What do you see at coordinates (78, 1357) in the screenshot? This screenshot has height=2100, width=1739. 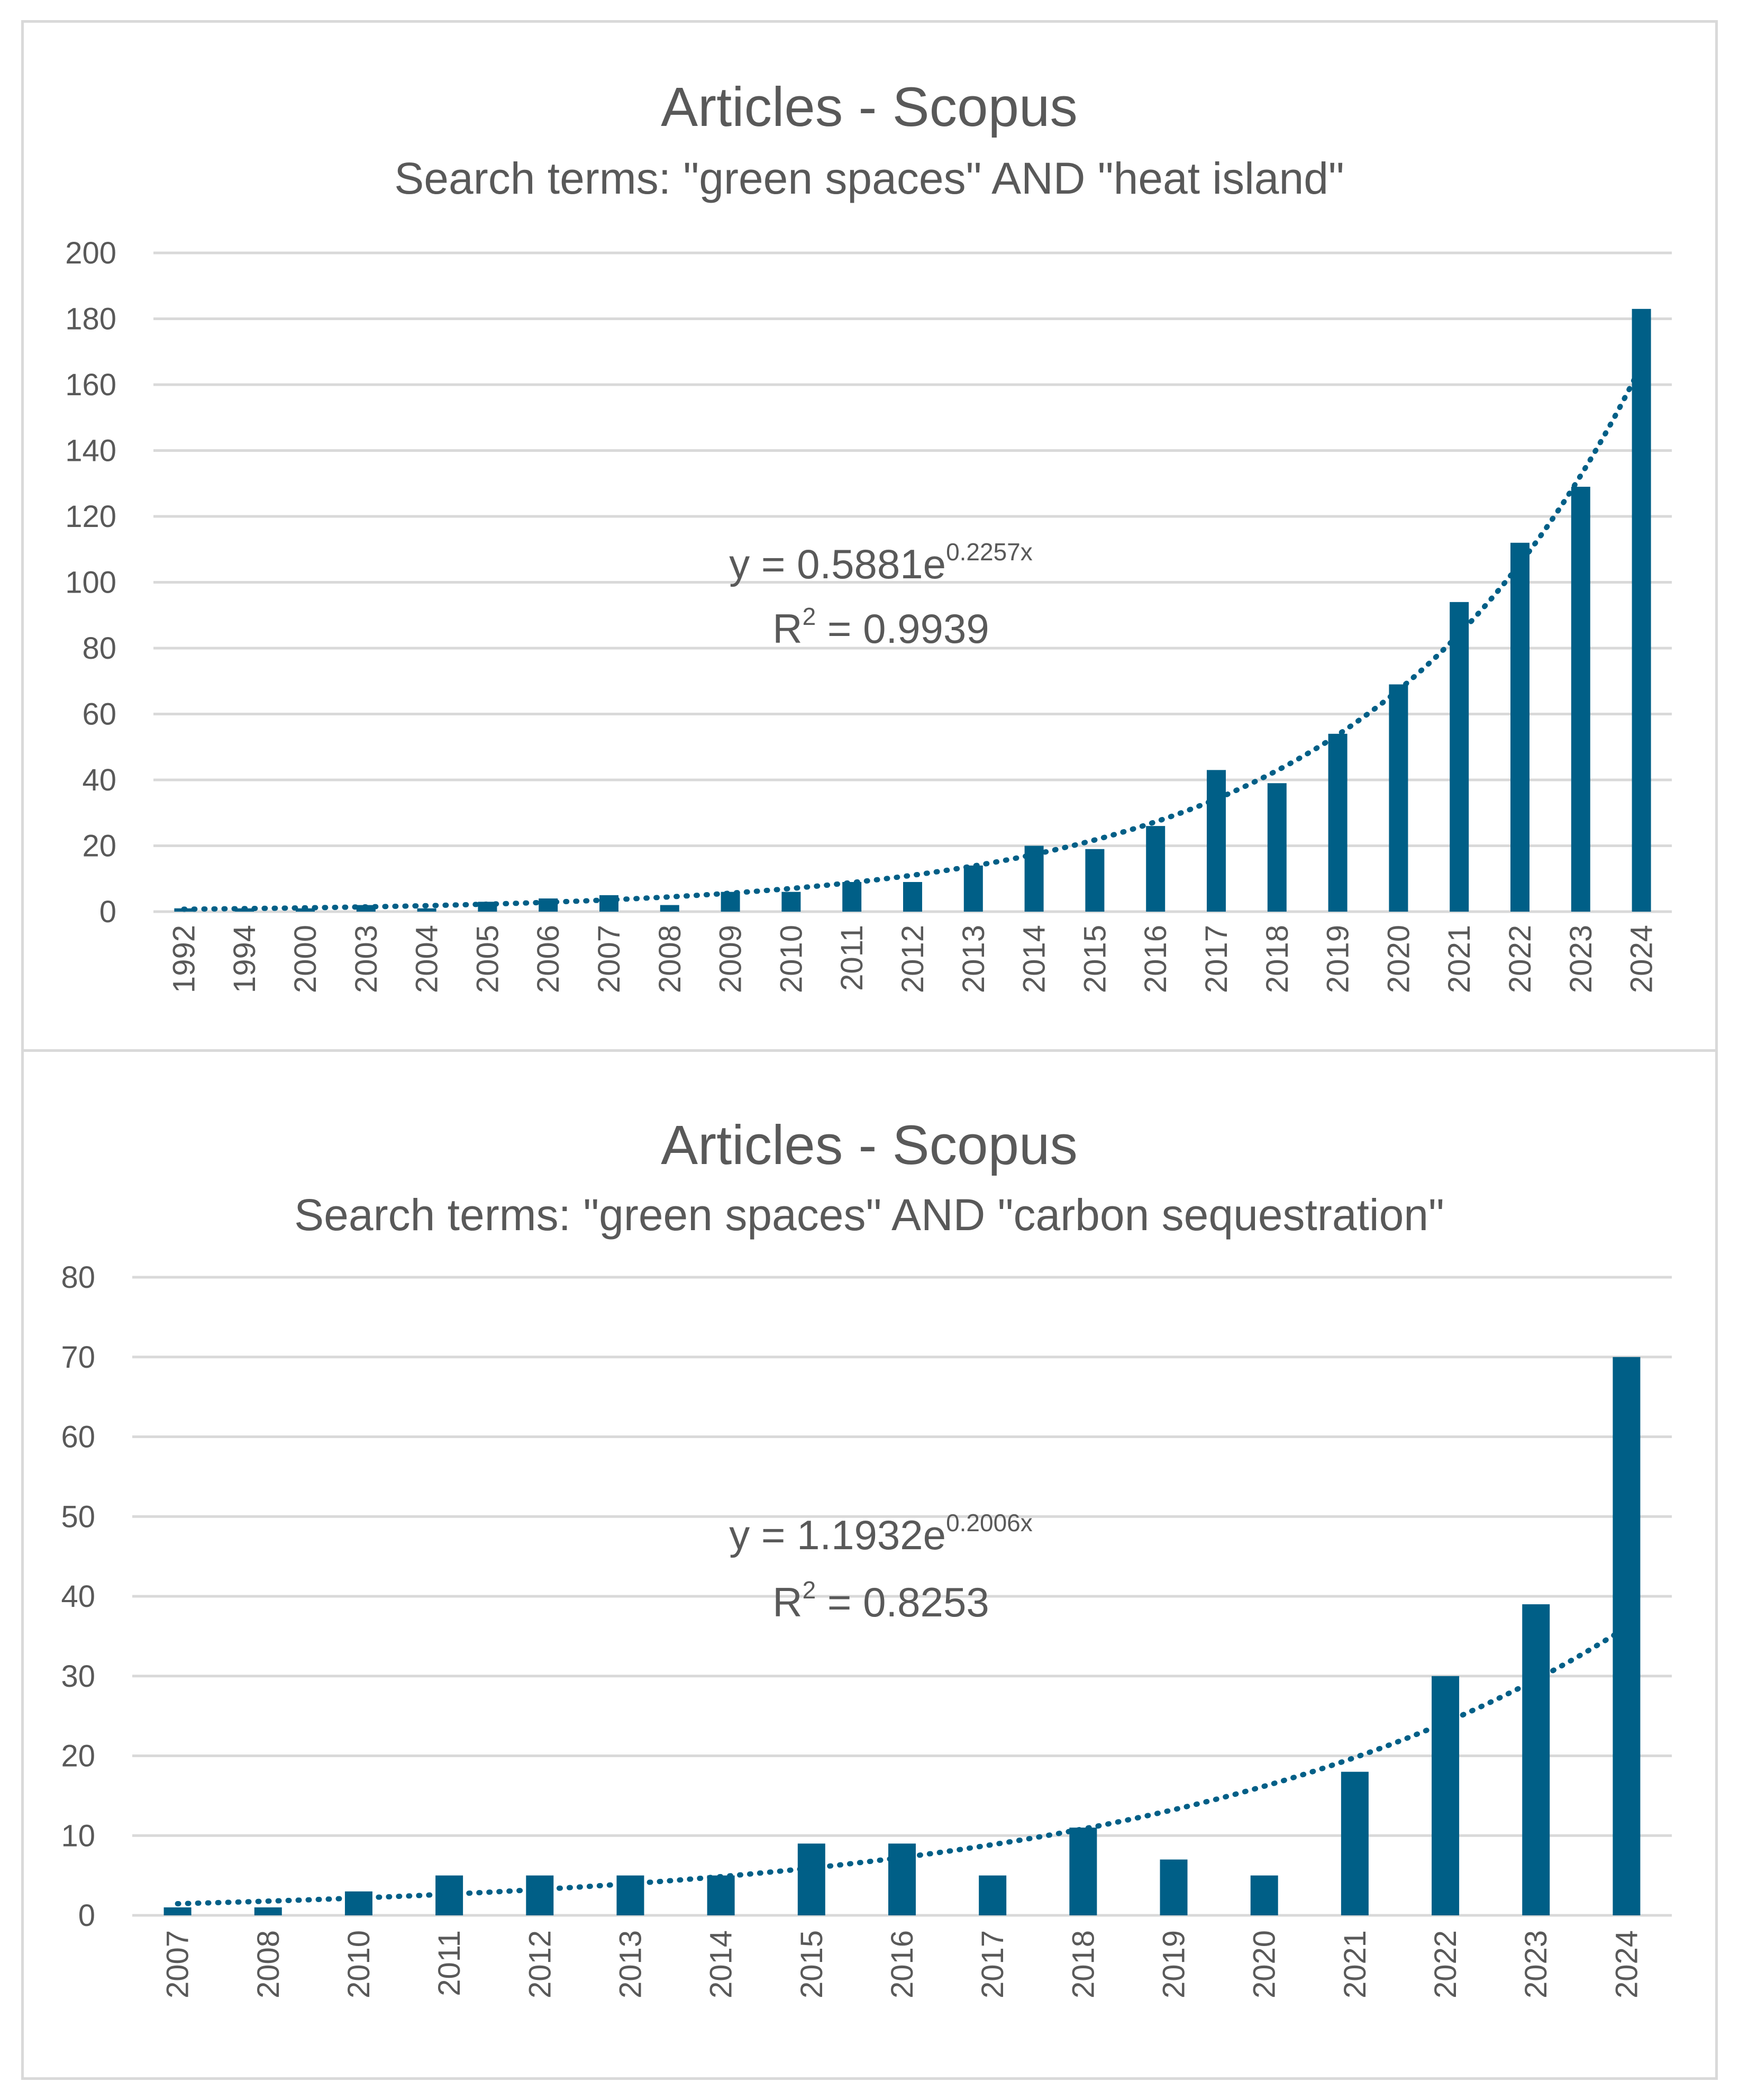 I see `y-tick-label: 70` at bounding box center [78, 1357].